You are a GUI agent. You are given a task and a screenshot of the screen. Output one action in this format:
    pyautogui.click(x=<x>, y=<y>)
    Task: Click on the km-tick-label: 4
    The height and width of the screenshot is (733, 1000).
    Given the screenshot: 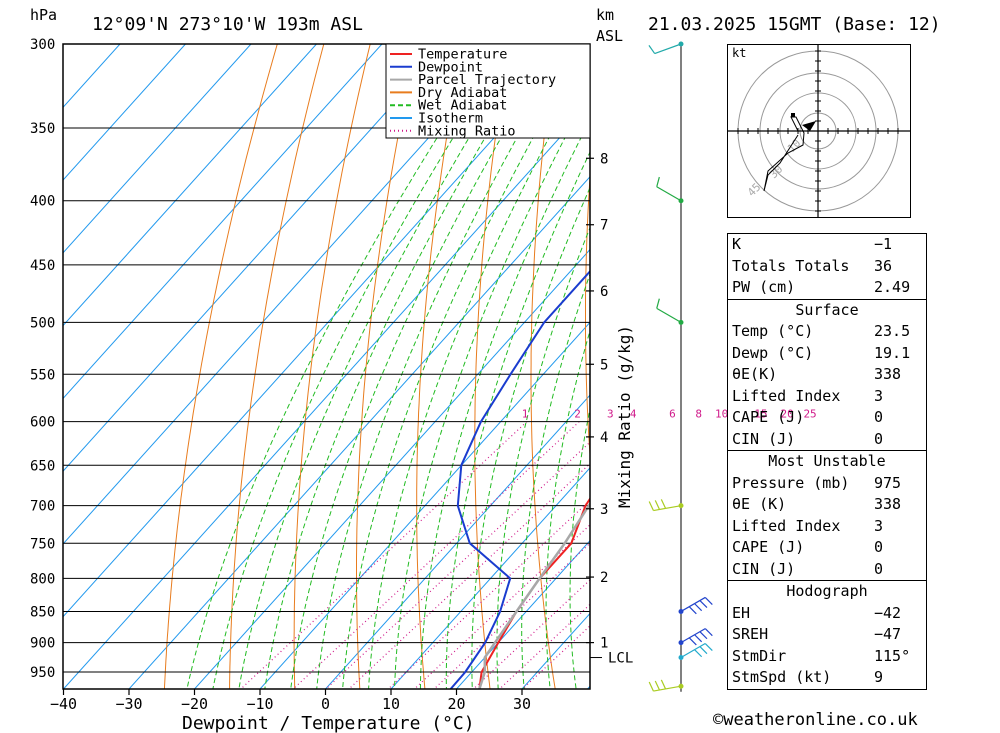 What is the action you would take?
    pyautogui.click(x=604, y=438)
    